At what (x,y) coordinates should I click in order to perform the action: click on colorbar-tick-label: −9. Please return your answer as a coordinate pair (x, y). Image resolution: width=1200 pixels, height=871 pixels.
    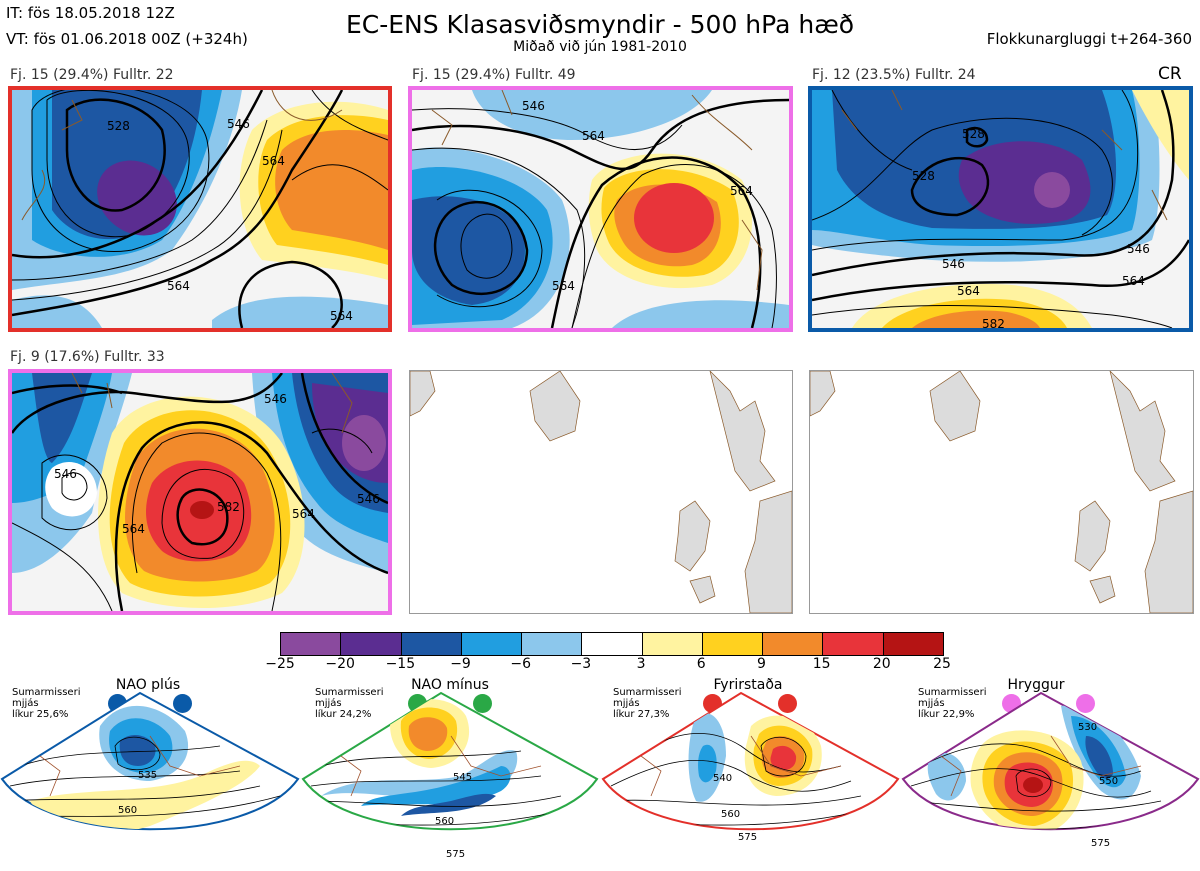
    Looking at the image, I should click on (460, 664).